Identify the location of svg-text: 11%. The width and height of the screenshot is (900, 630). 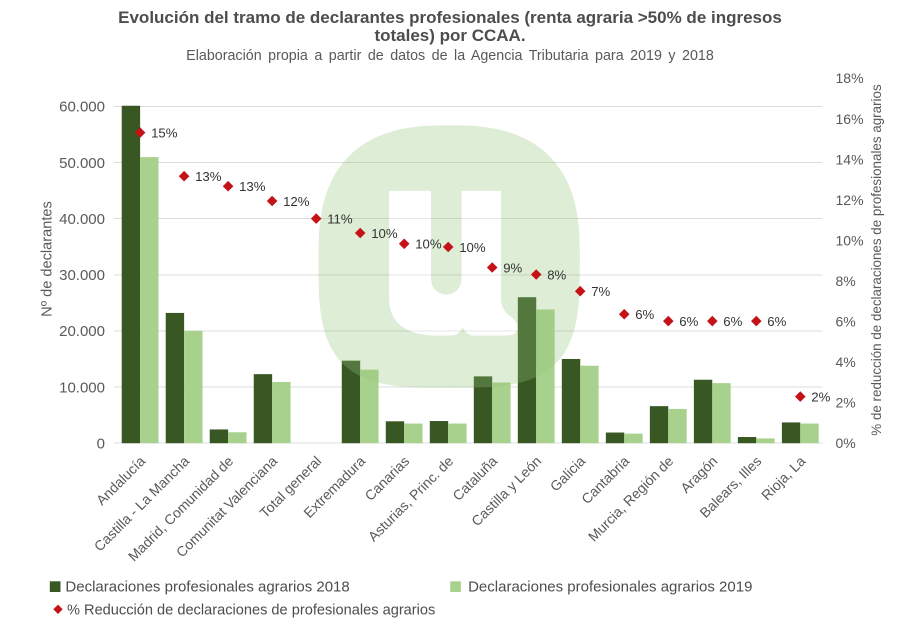
(340, 218).